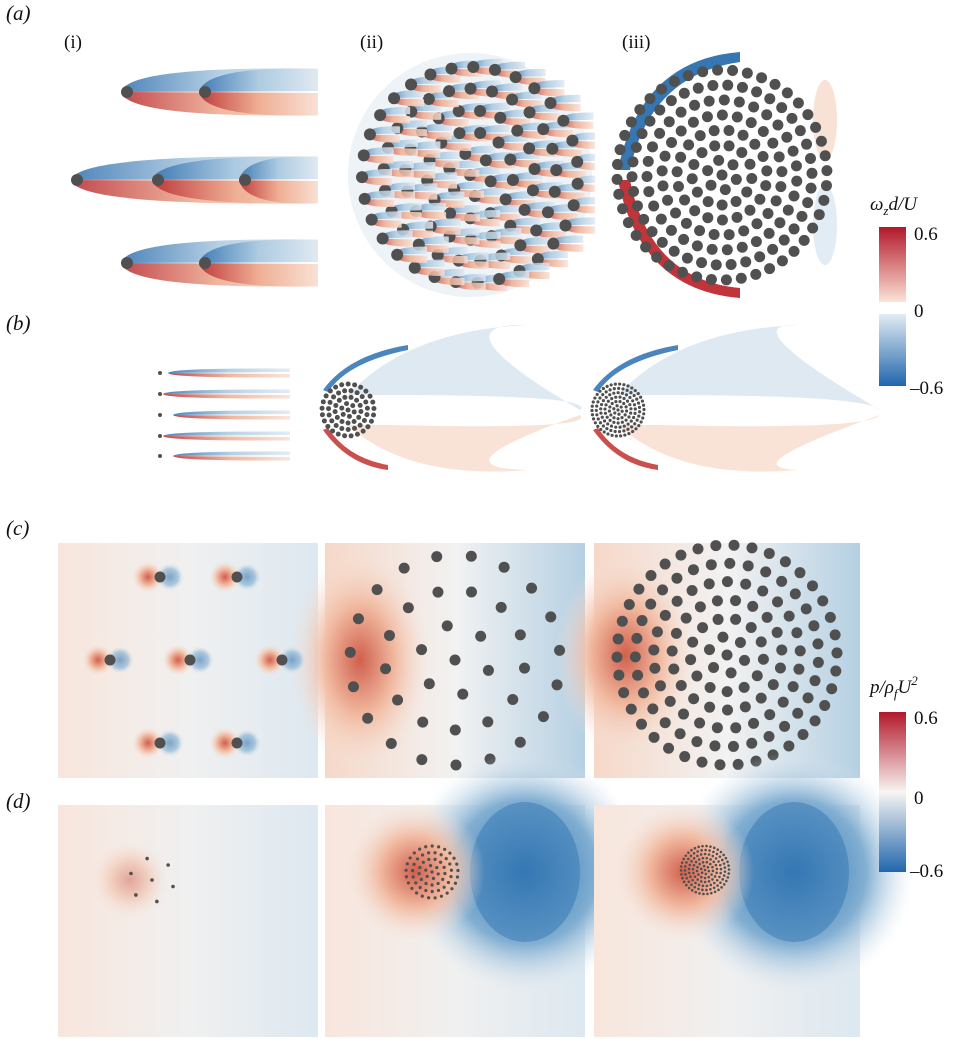 This screenshot has height=1039, width=963. I want to click on panel-label: (a), so click(18, 13).